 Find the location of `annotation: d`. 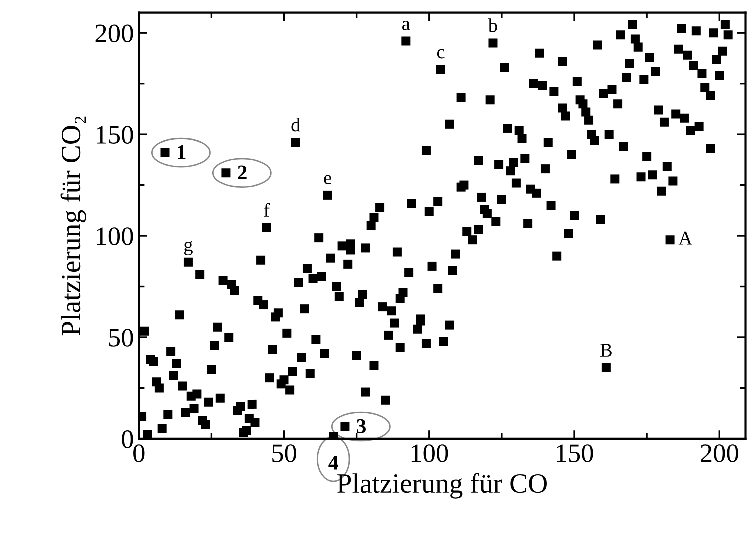

annotation: d is located at coordinates (296, 125).